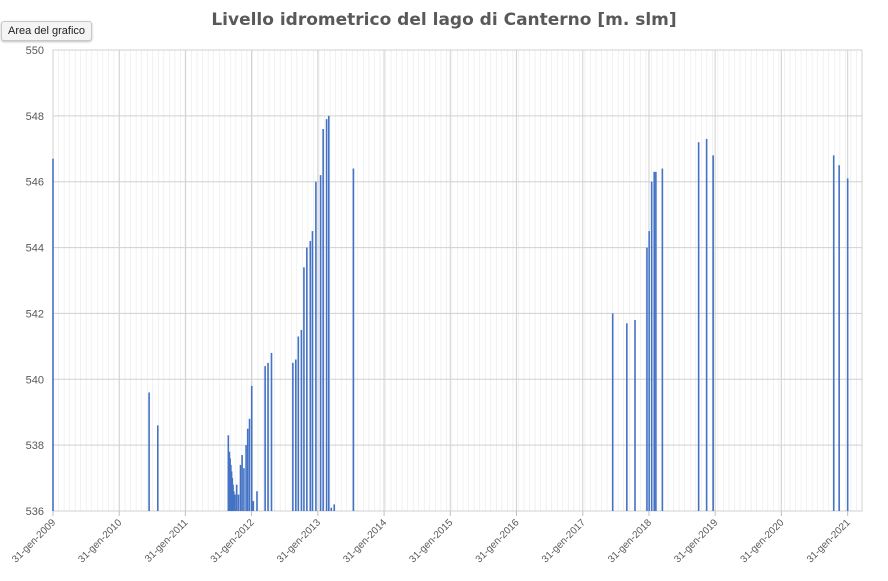  I want to click on x-tick-label: 31-gen-2020, so click(763, 541).